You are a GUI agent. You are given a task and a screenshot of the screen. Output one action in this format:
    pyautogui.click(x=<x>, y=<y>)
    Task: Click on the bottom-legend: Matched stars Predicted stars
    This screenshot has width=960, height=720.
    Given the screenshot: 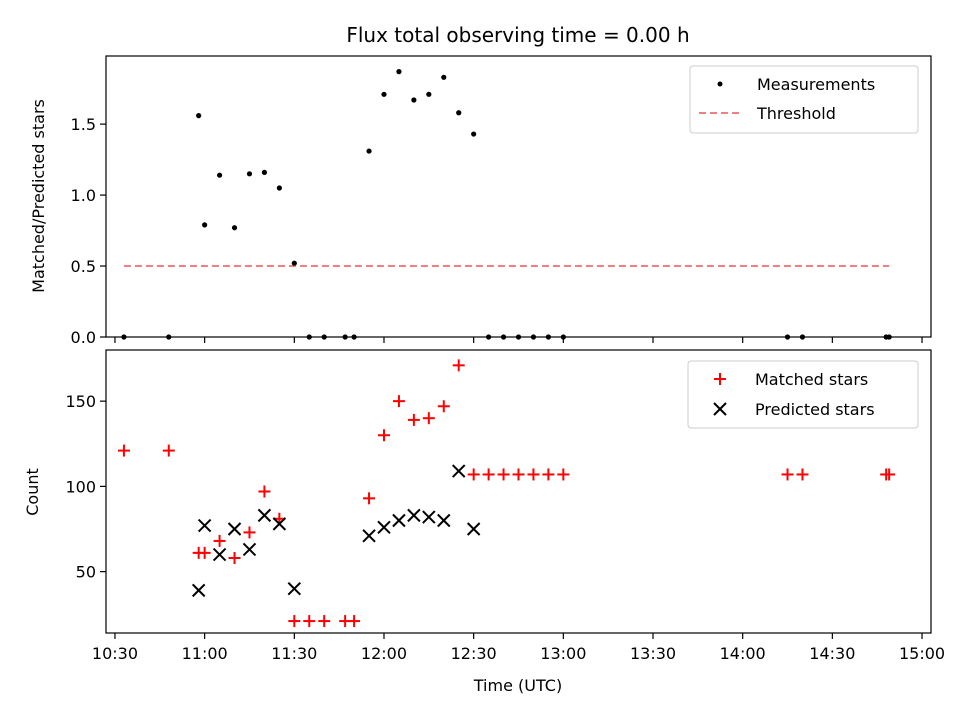 What is the action you would take?
    pyautogui.click(x=803, y=394)
    